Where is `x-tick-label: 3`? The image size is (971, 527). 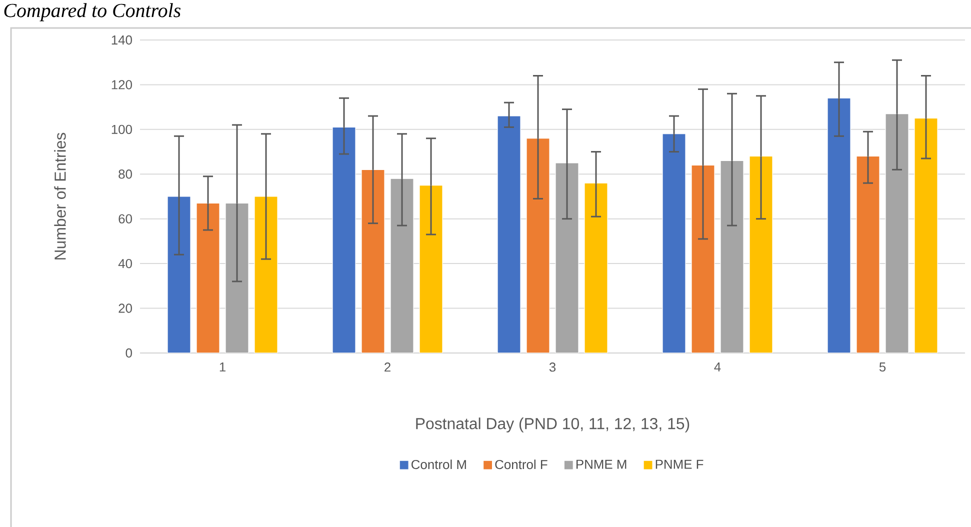 x-tick-label: 3 is located at coordinates (552, 367).